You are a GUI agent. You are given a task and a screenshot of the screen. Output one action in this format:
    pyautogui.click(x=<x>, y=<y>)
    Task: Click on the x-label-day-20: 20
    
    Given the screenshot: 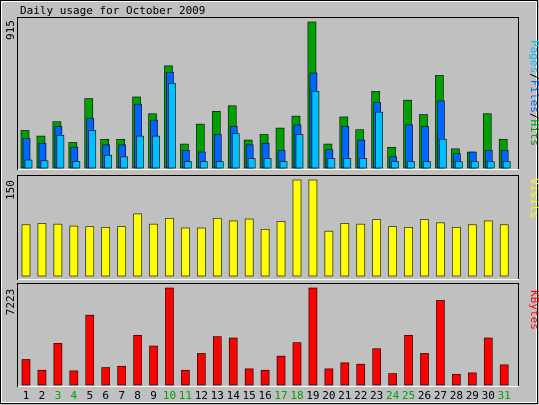 What is the action you would take?
    pyautogui.click(x=328, y=395)
    